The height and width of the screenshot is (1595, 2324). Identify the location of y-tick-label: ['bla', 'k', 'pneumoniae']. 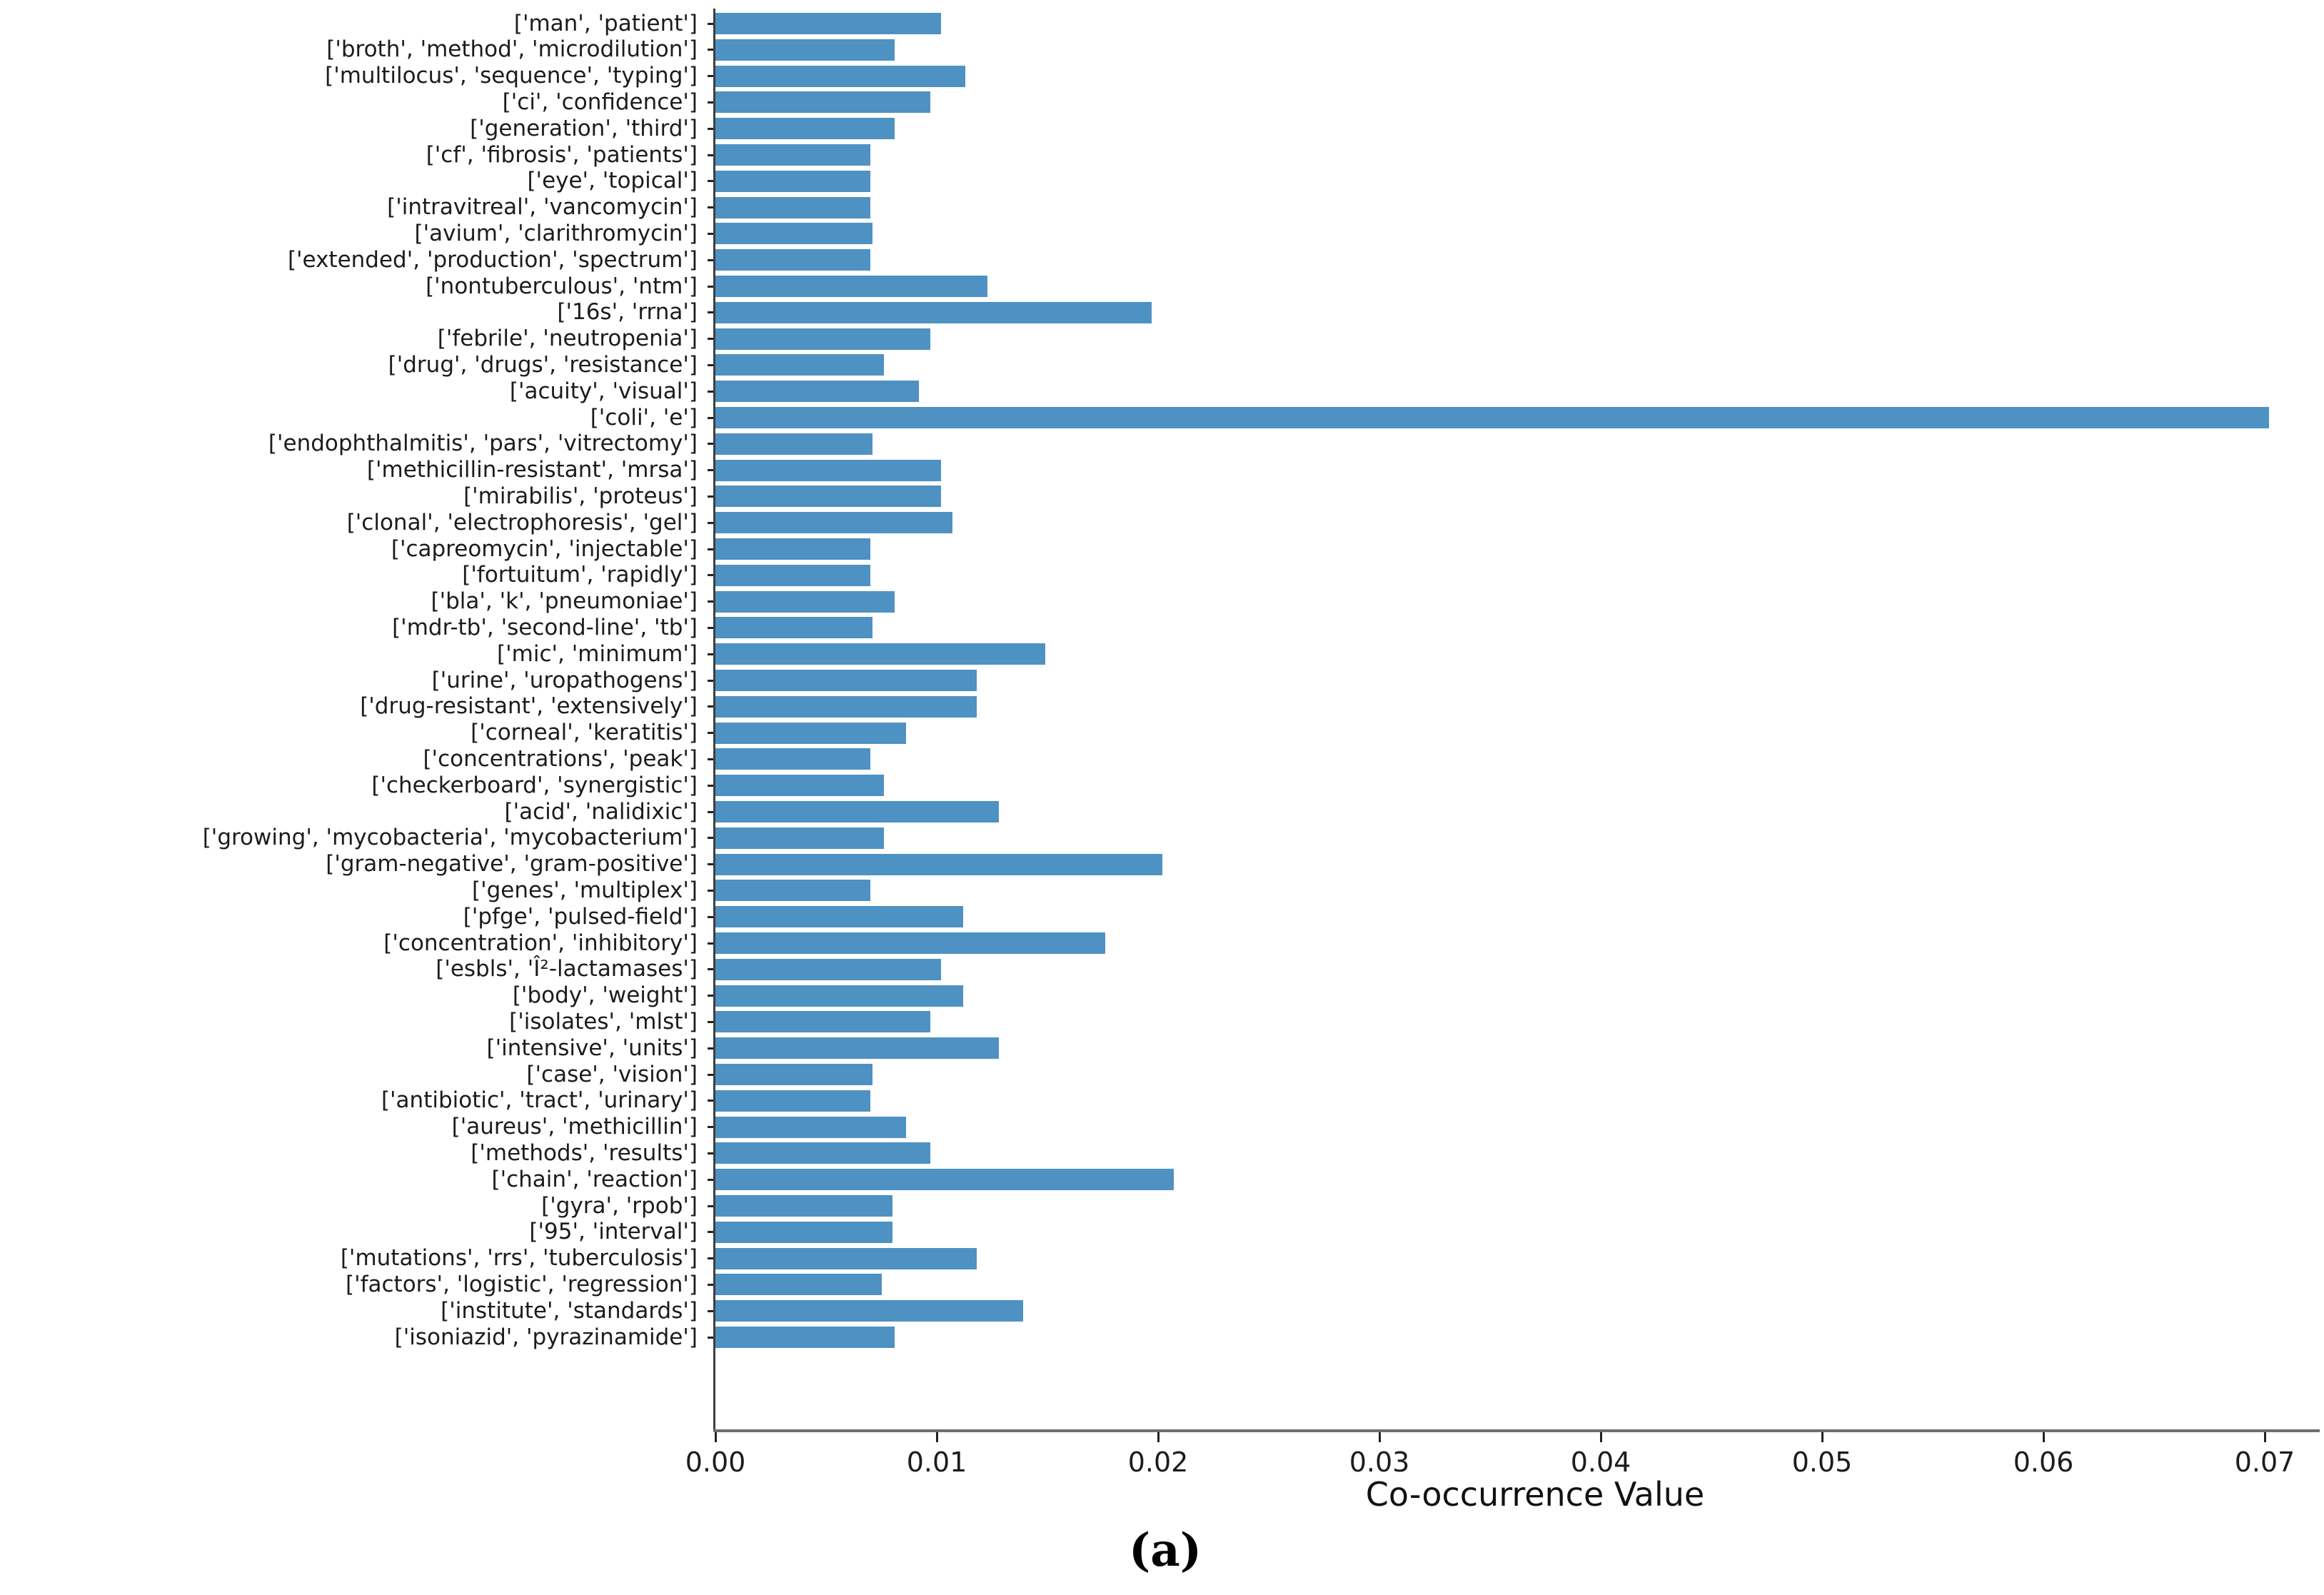
(564, 601).